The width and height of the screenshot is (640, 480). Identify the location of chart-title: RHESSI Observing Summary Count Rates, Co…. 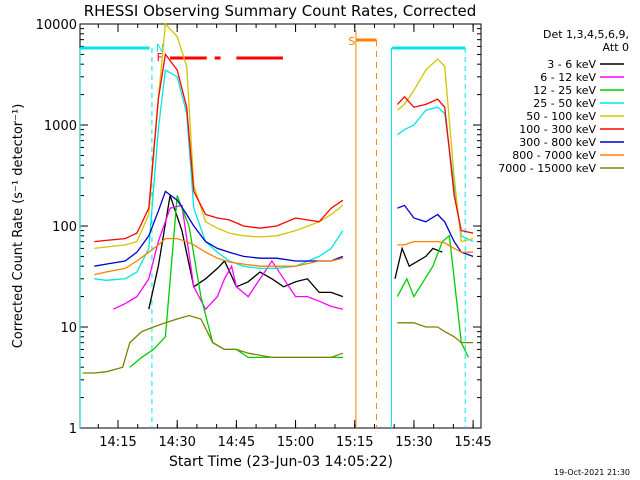
(280, 11).